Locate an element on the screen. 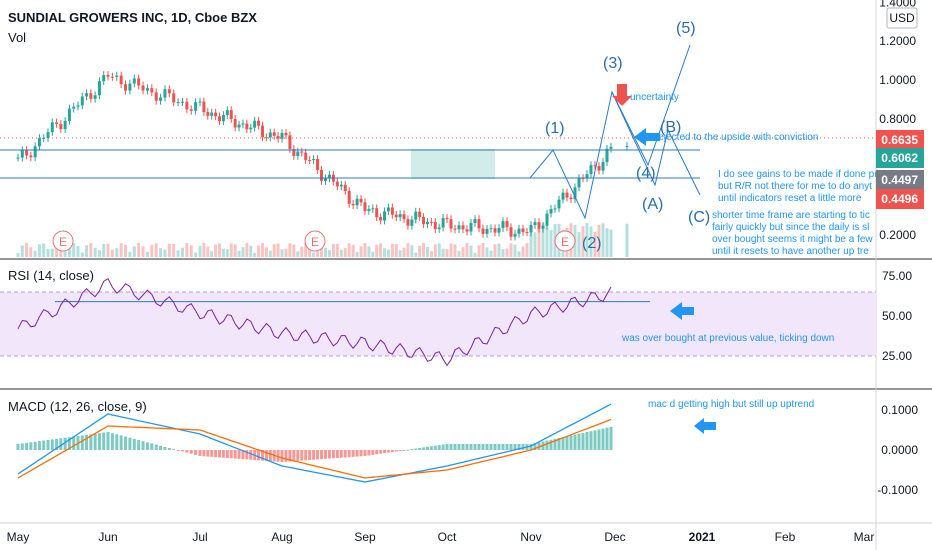 This screenshot has width=932, height=550. annotation-gains-3: until indicators reset a little more is located at coordinates (790, 198).